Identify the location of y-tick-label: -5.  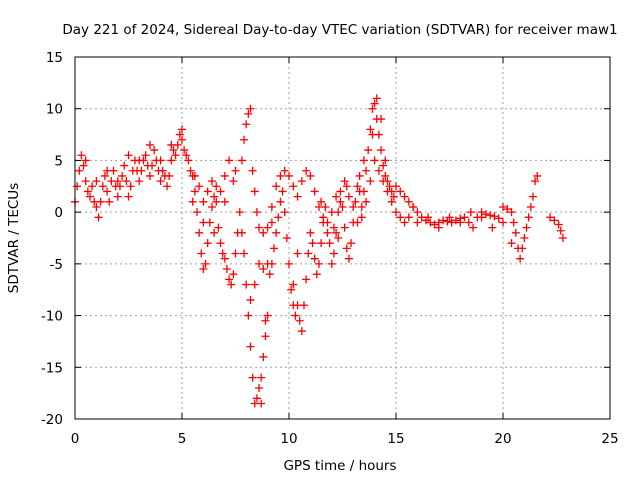
(56, 265).